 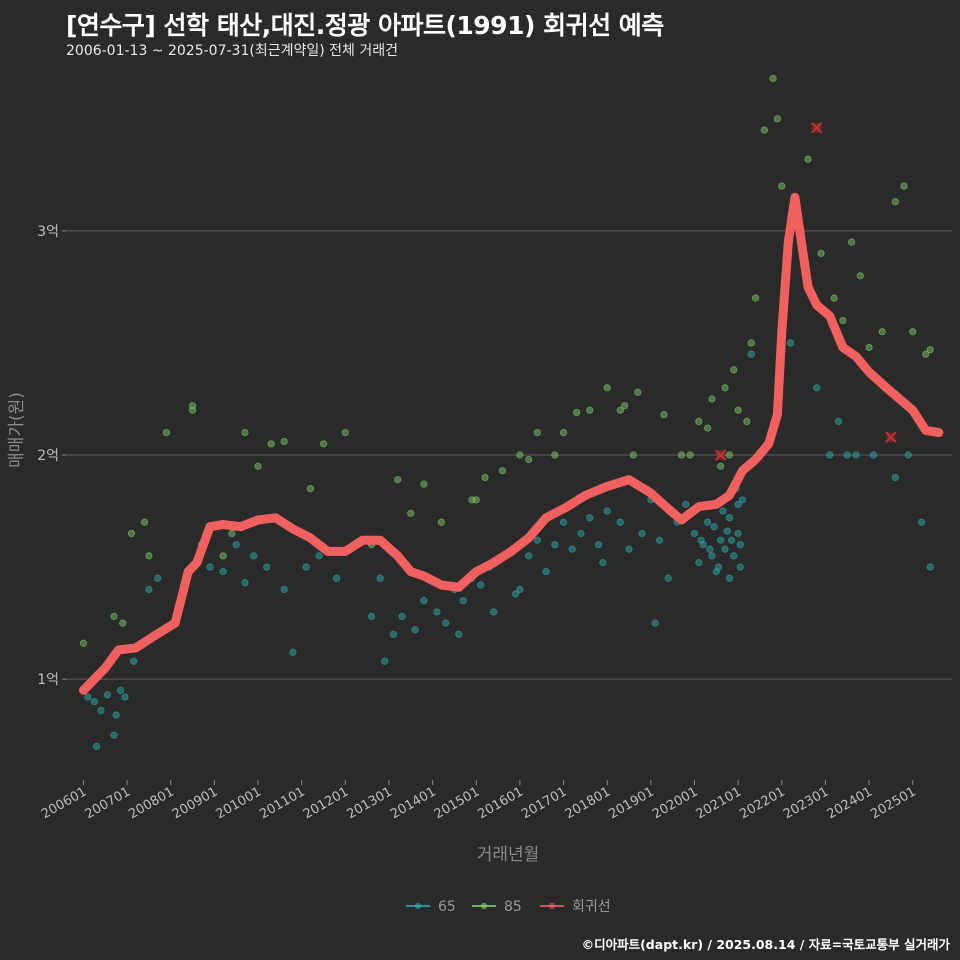 I want to click on chart-subtitle: 2006-01-13 ~ 2025-07-31(최근계약일) 전체 거래건, so click(x=232, y=51).